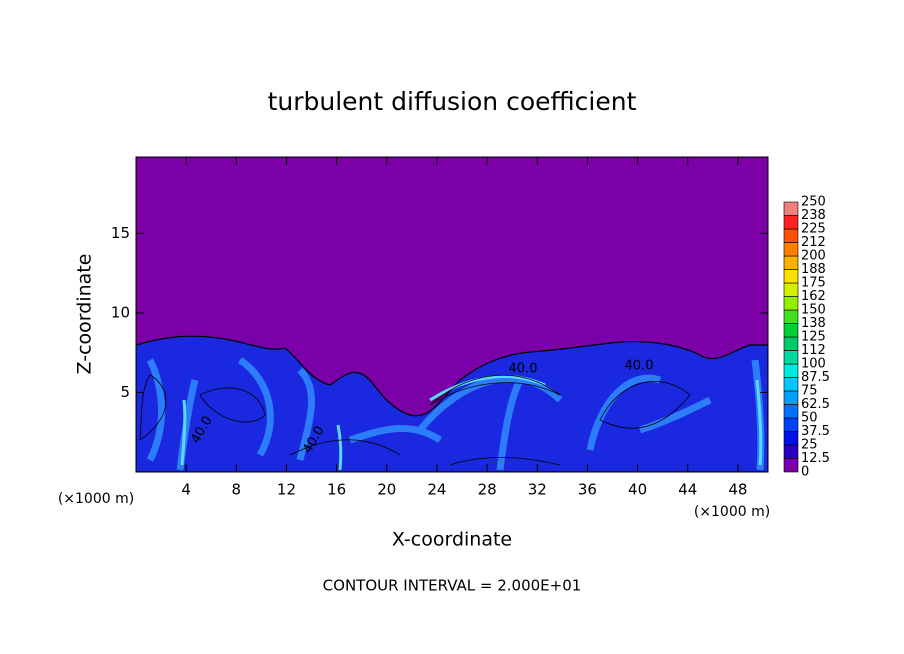 Image resolution: width=904 pixels, height=654 pixels. What do you see at coordinates (813, 229) in the screenshot?
I see `colorbar-label: 225` at bounding box center [813, 229].